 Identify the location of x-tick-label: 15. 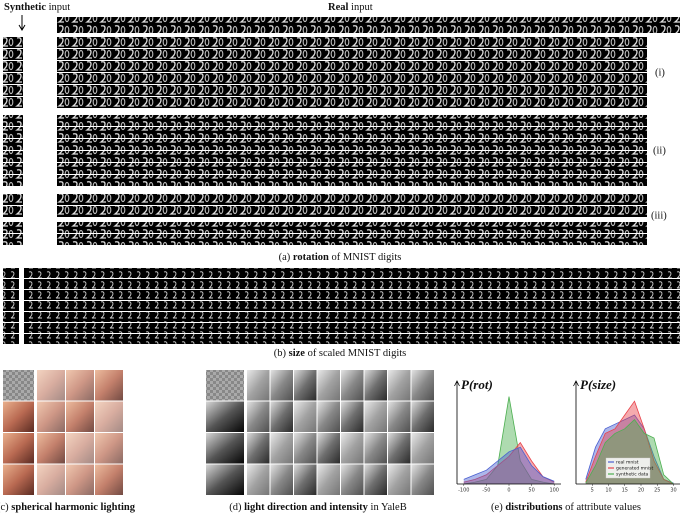
(625, 491).